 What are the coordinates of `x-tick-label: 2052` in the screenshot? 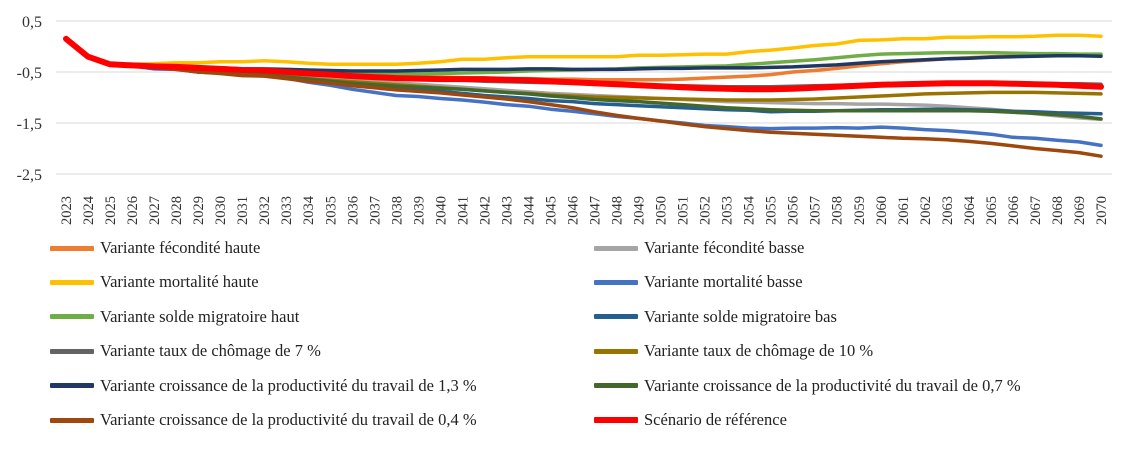 It's located at (706, 210).